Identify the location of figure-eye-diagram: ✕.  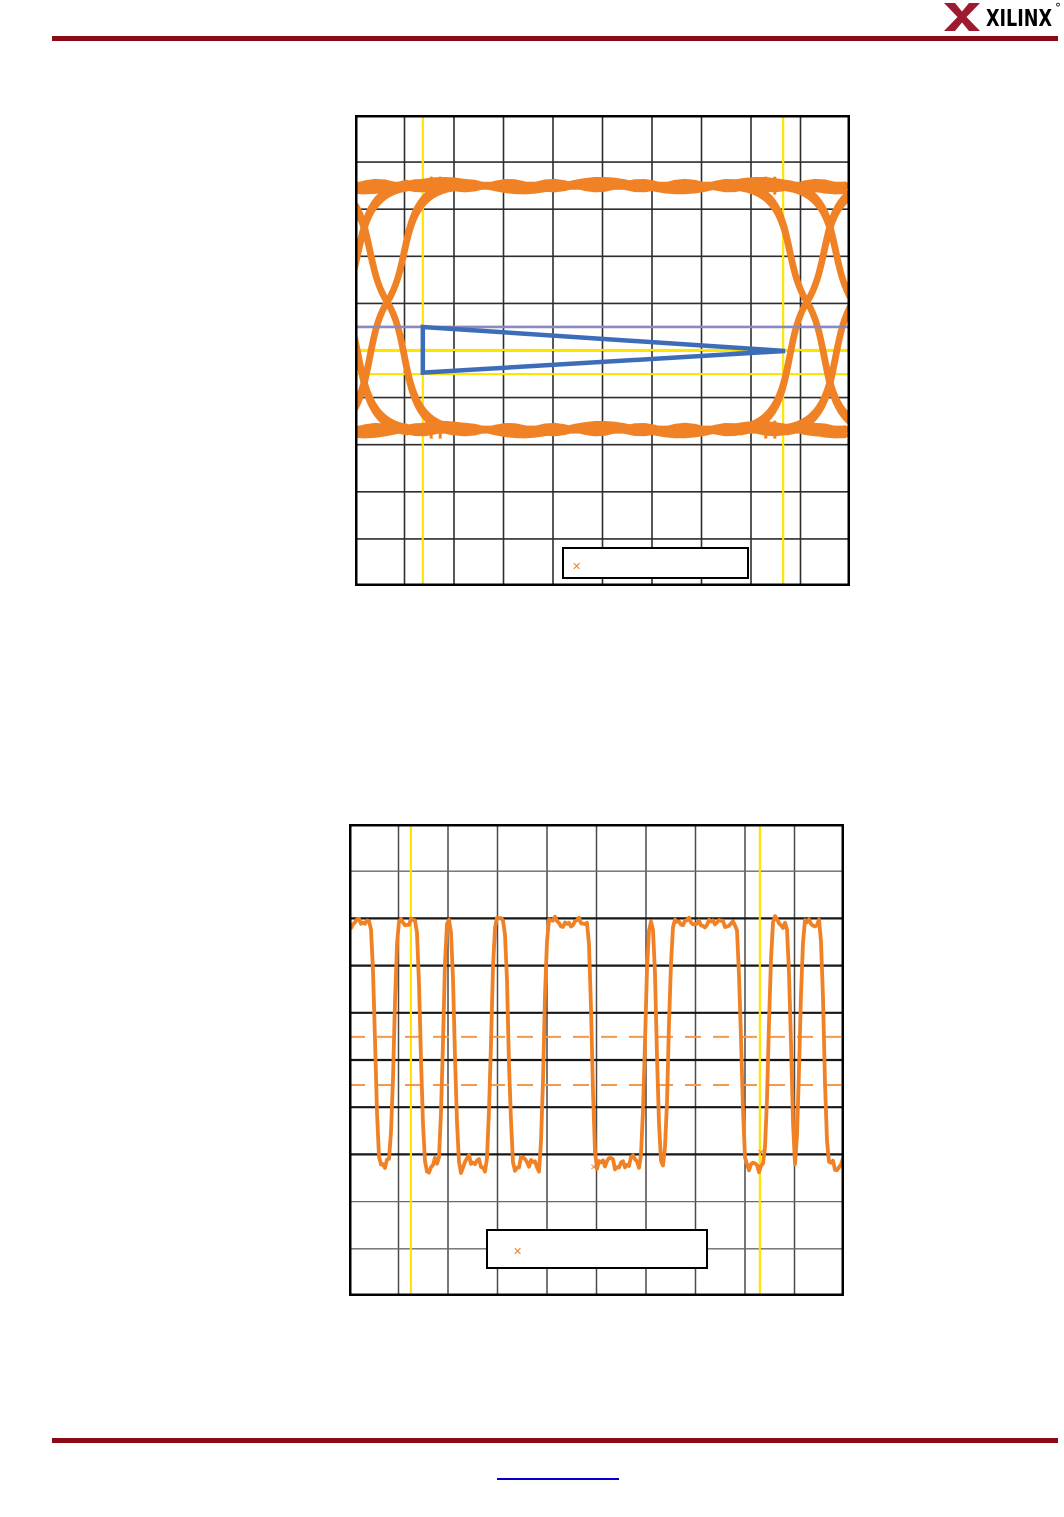
(602, 350).